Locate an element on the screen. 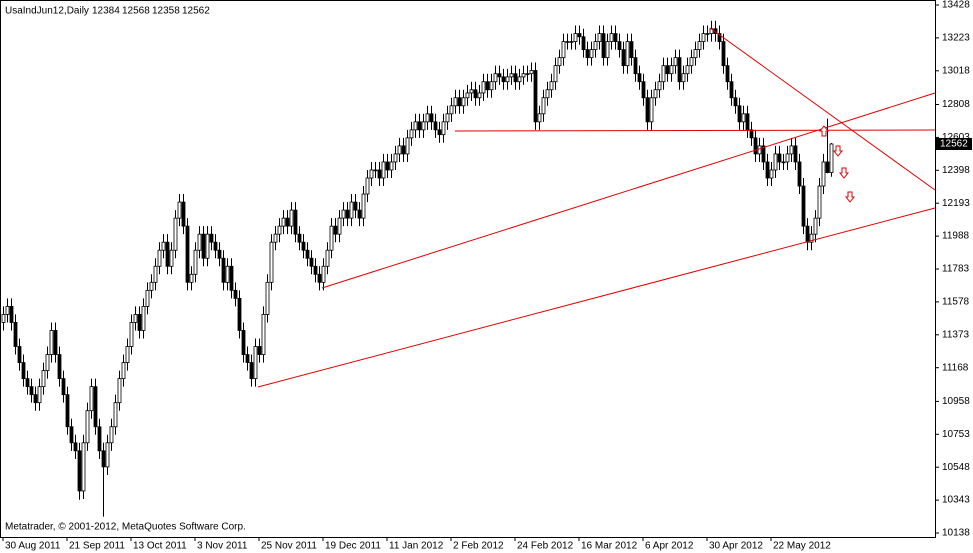 This screenshot has height=553, width=973. x-tick-label: 6 Apr 2012 is located at coordinates (669, 546).